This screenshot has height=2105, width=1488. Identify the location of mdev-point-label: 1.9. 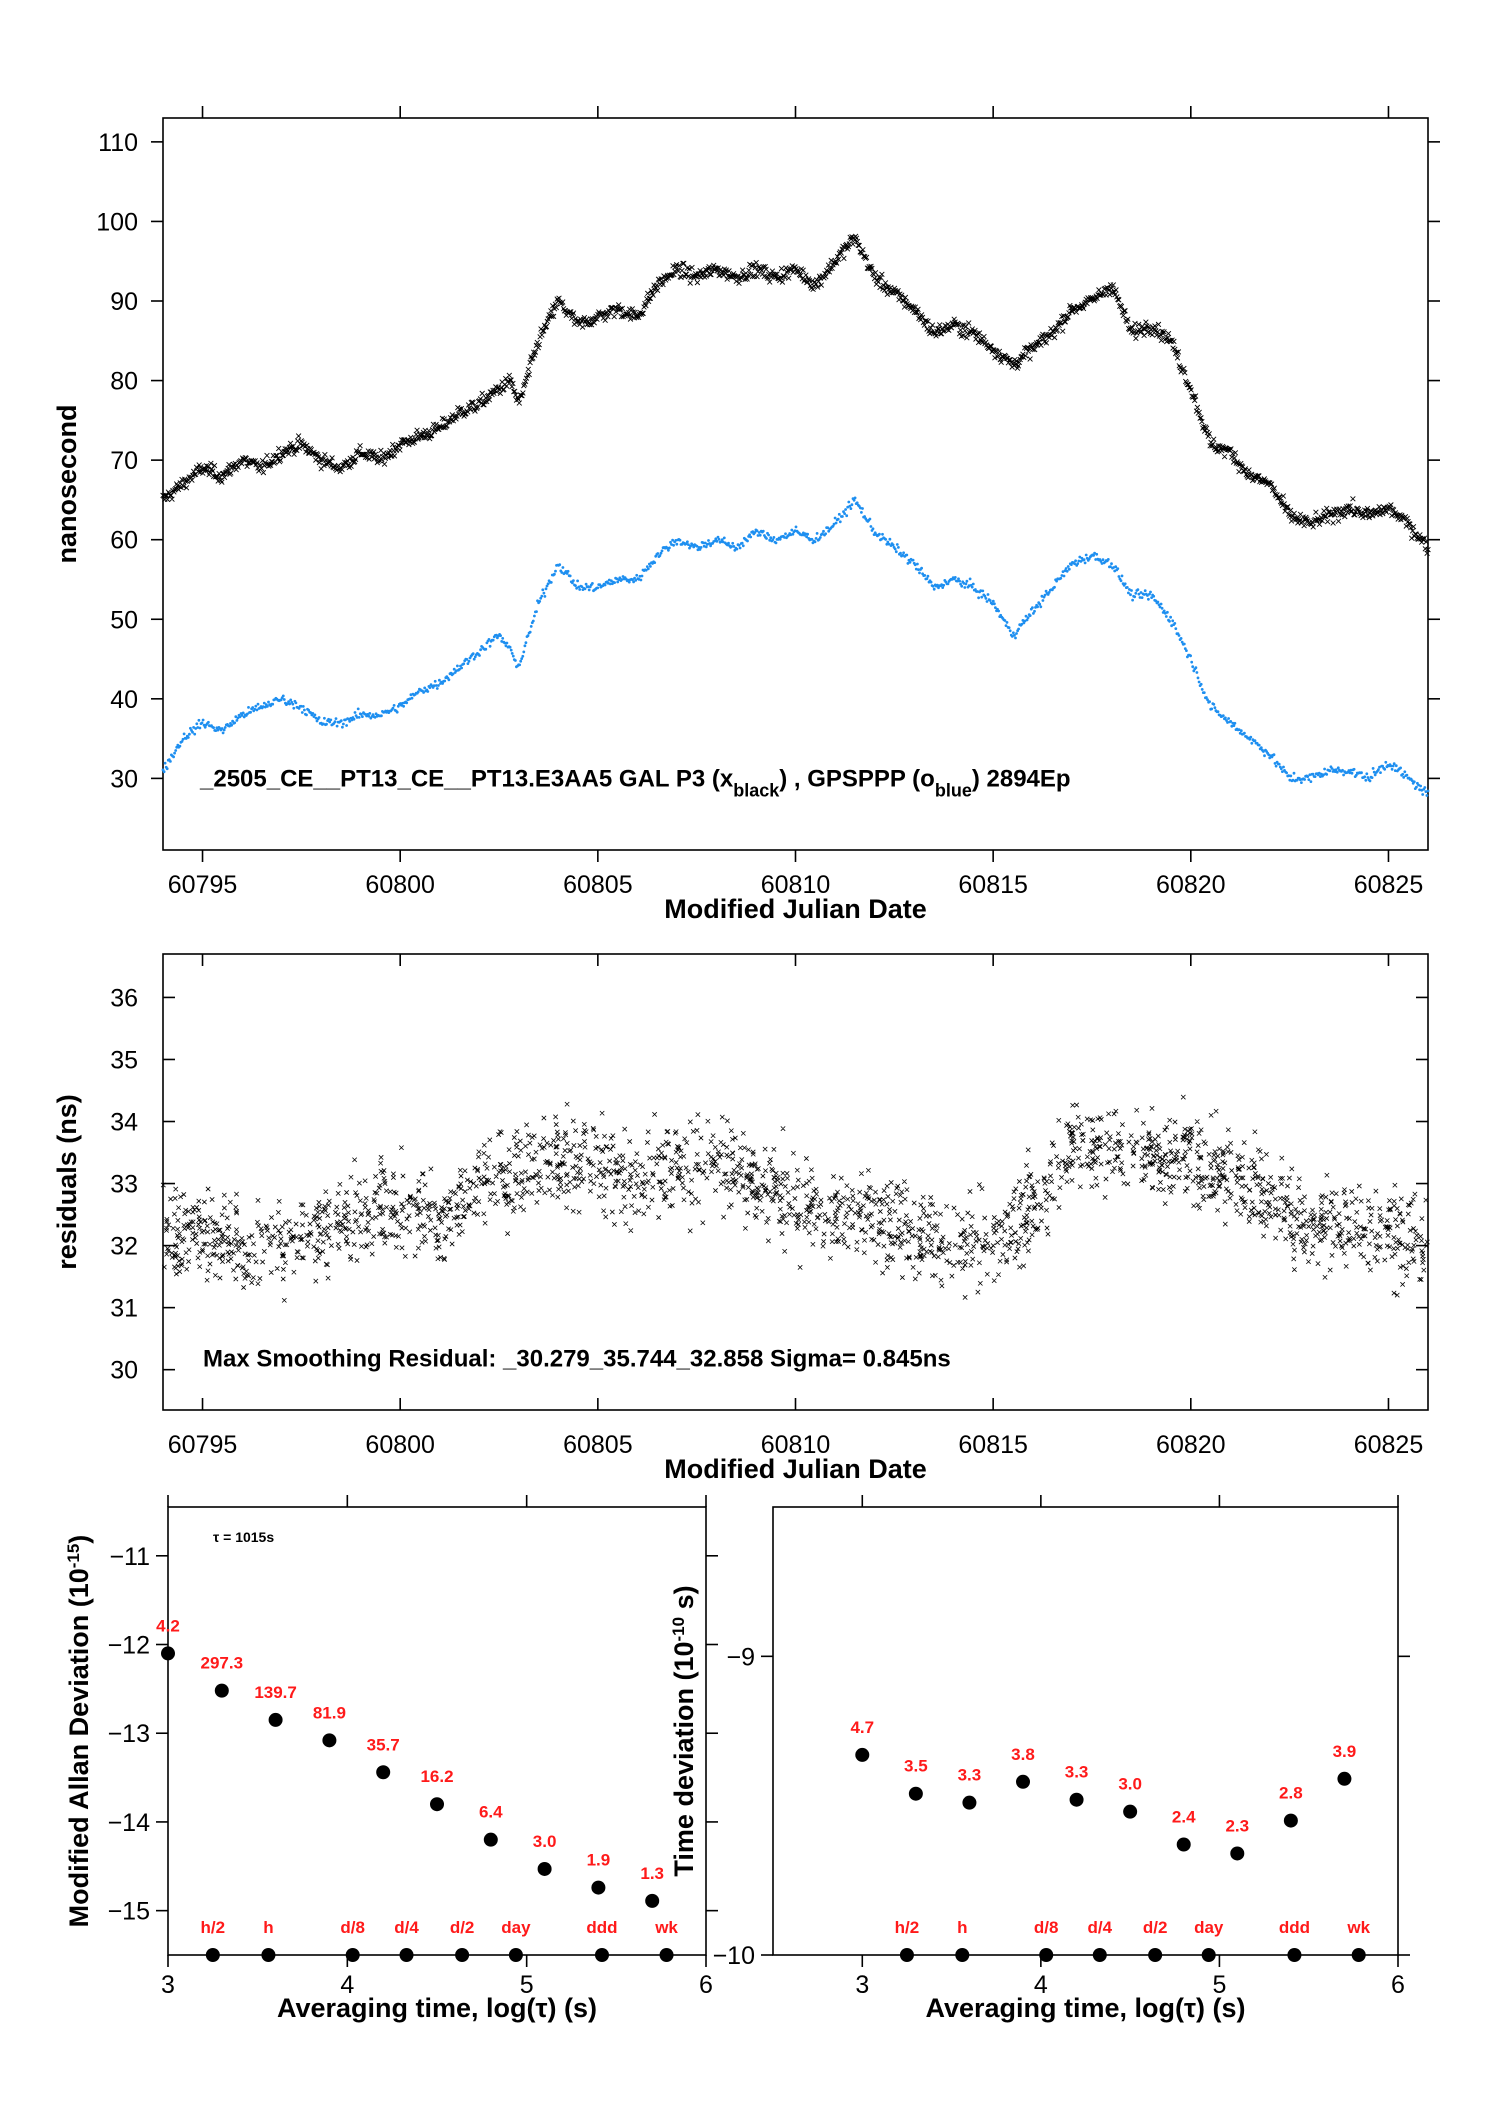
(599, 1860).